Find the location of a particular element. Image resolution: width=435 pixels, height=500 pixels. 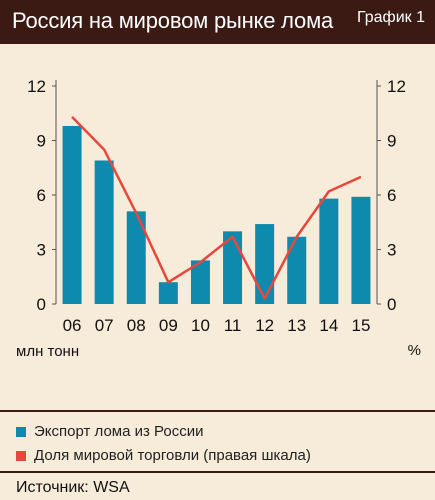

x-tick-label: 08 is located at coordinates (136, 325).